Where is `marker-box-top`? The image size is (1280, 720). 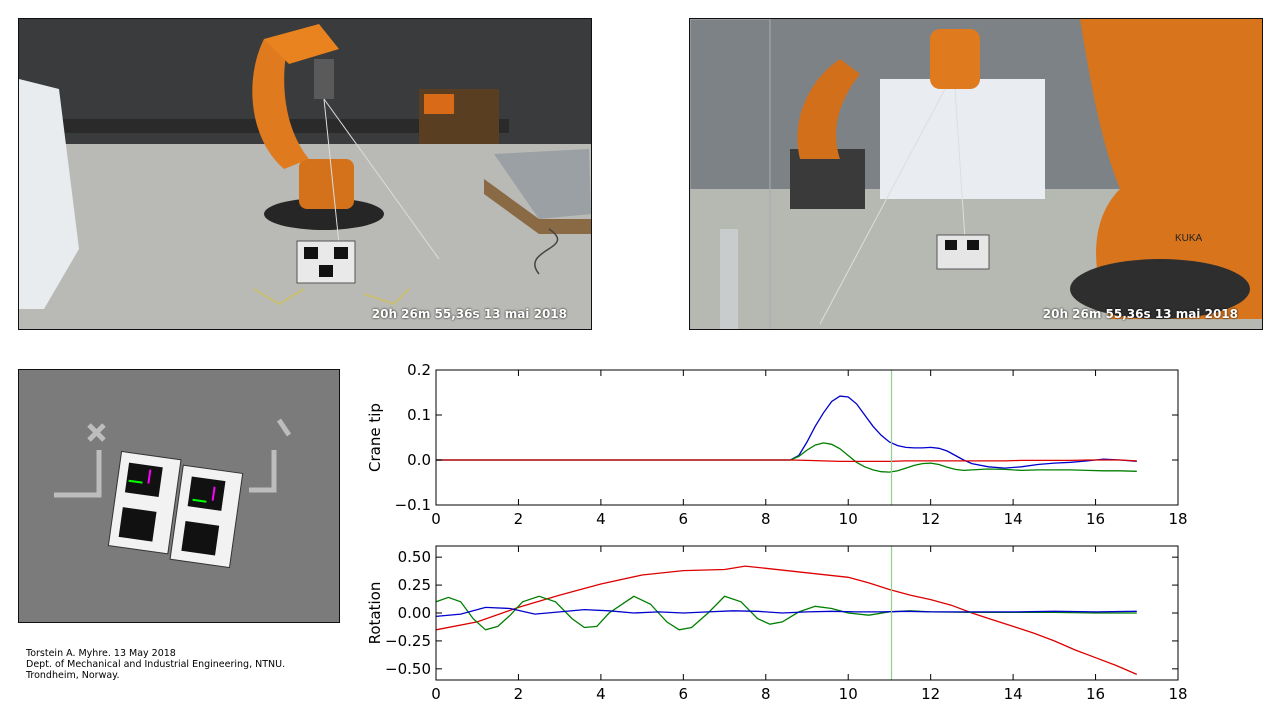 marker-box-top is located at coordinates (175, 509).